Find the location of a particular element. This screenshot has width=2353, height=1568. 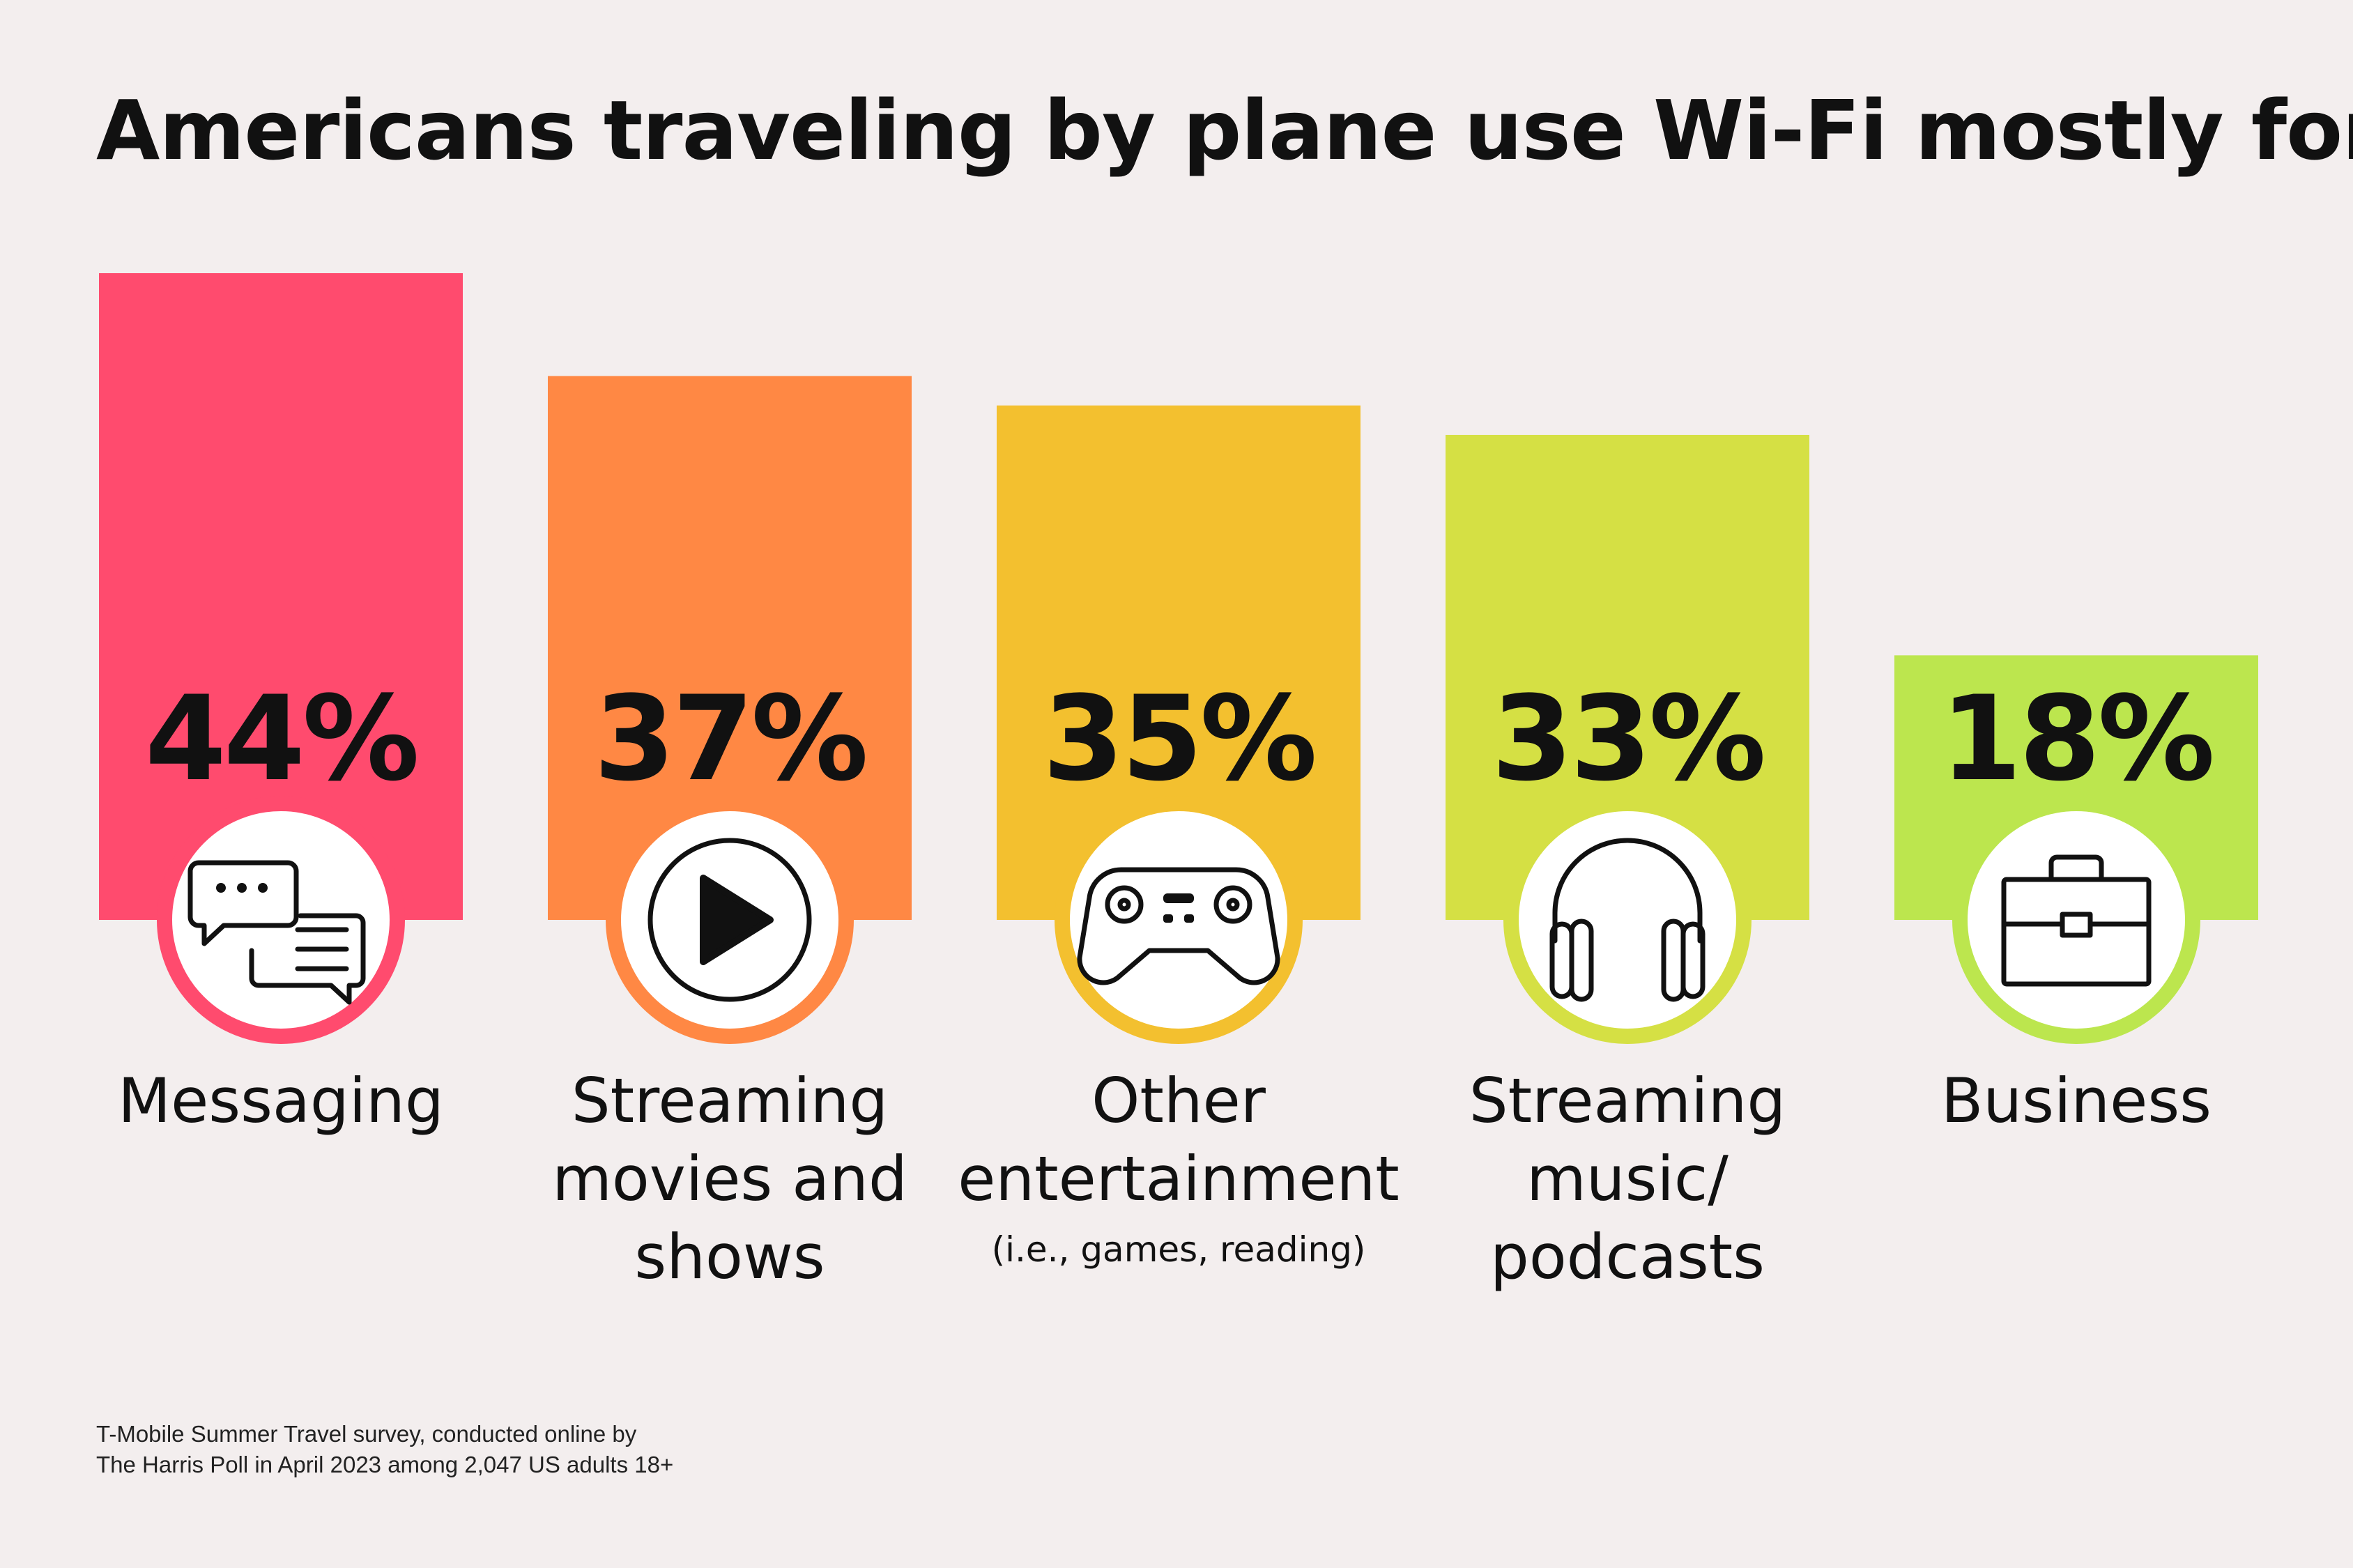

category-label-2-line-1: entertainment is located at coordinates (1179, 1179).